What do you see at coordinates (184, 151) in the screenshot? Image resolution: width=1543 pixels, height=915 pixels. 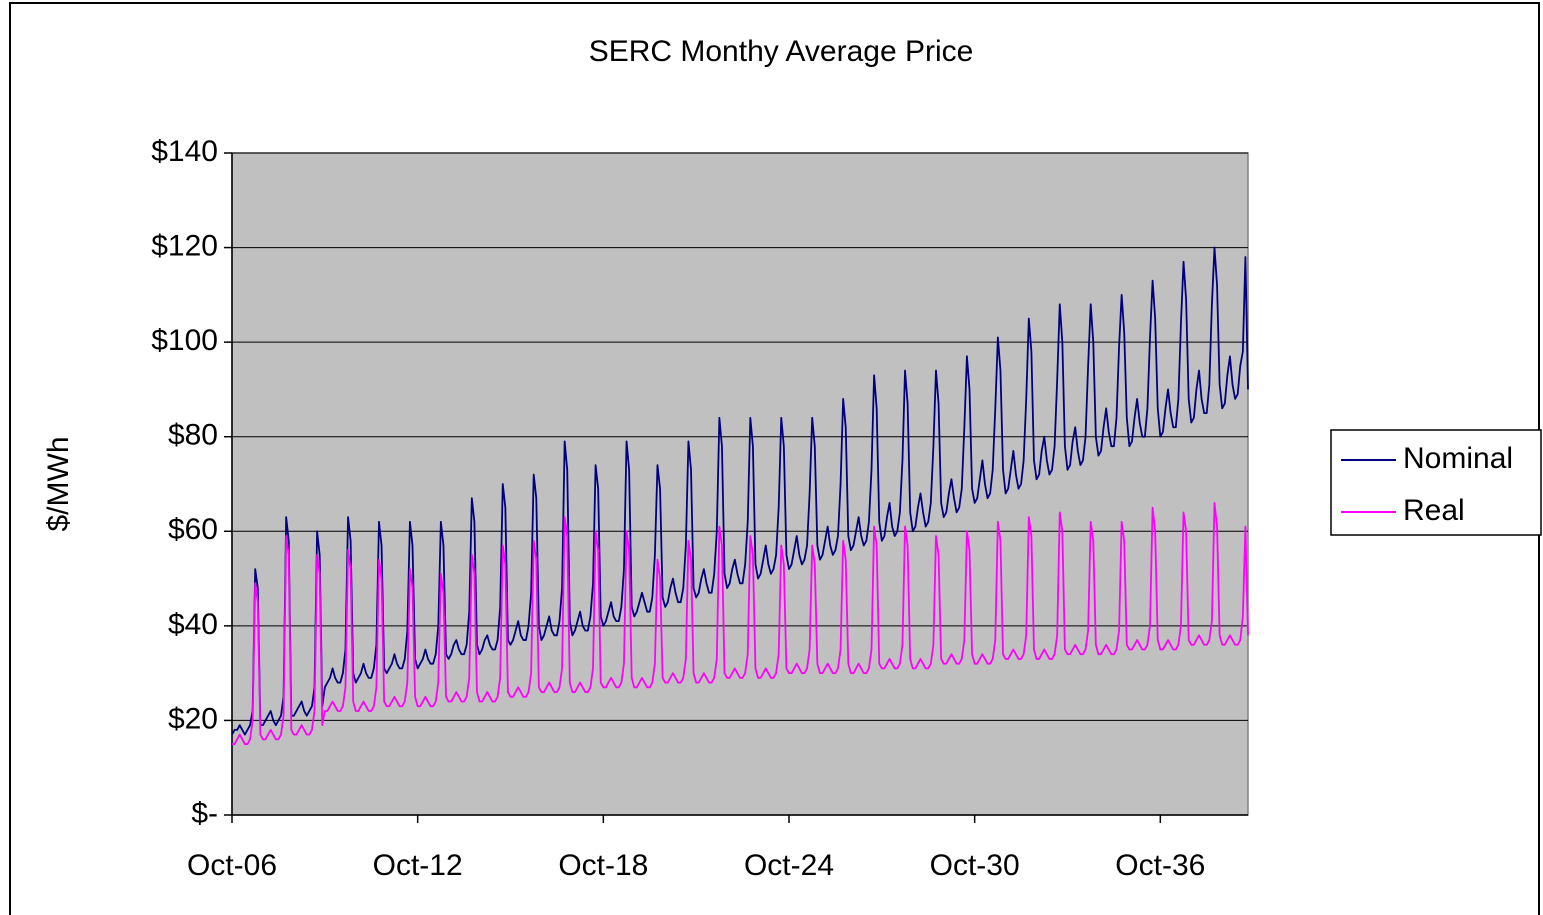 I see `y-tick-label: $140` at bounding box center [184, 151].